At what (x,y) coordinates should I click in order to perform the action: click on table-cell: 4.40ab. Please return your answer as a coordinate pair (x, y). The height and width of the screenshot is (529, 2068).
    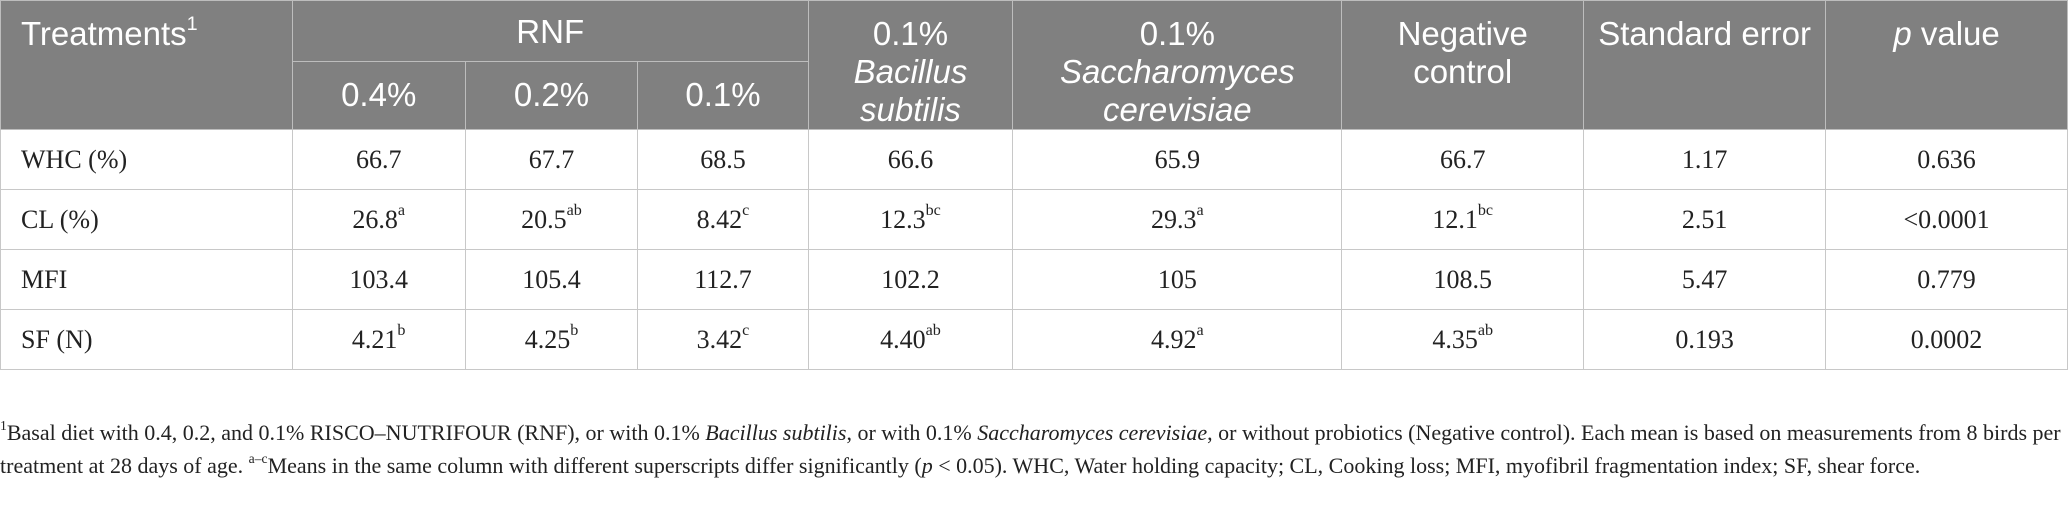
    Looking at the image, I should click on (910, 339).